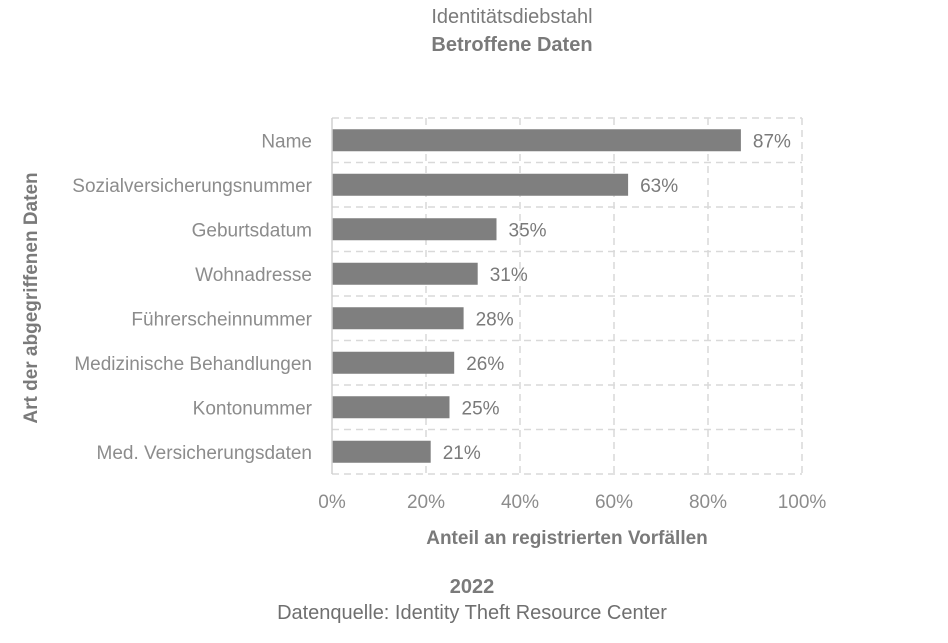  Describe the element at coordinates (659, 186) in the screenshot. I see `value-label: 63%` at that location.